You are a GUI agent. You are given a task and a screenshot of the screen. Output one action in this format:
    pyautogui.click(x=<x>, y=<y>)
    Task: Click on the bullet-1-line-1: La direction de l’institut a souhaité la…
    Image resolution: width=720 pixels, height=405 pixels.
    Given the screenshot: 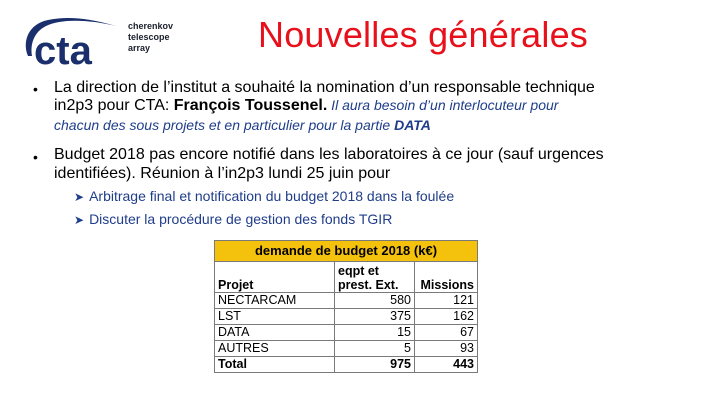 What is the action you would take?
    pyautogui.click(x=324, y=87)
    